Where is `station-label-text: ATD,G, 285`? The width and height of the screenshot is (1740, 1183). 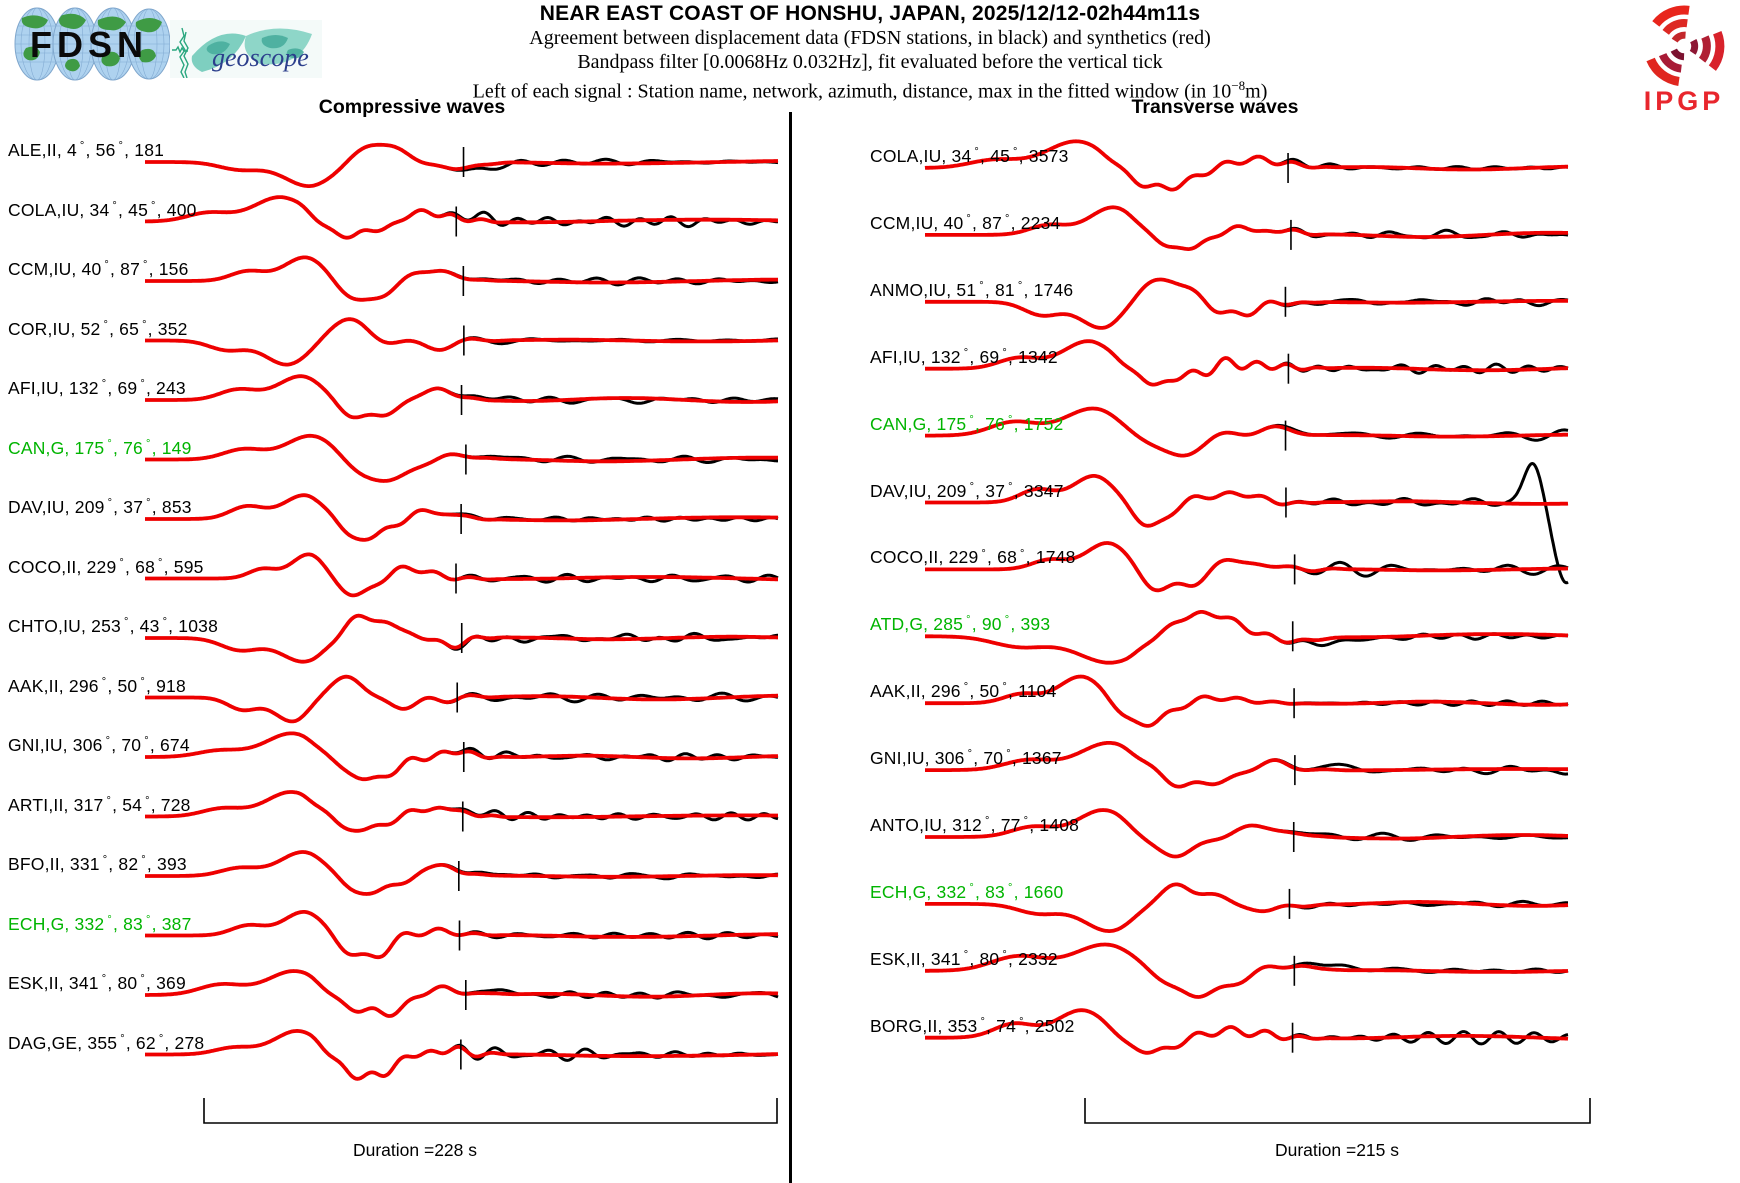
station-label-text: ATD,G, 285 is located at coordinates (917, 624).